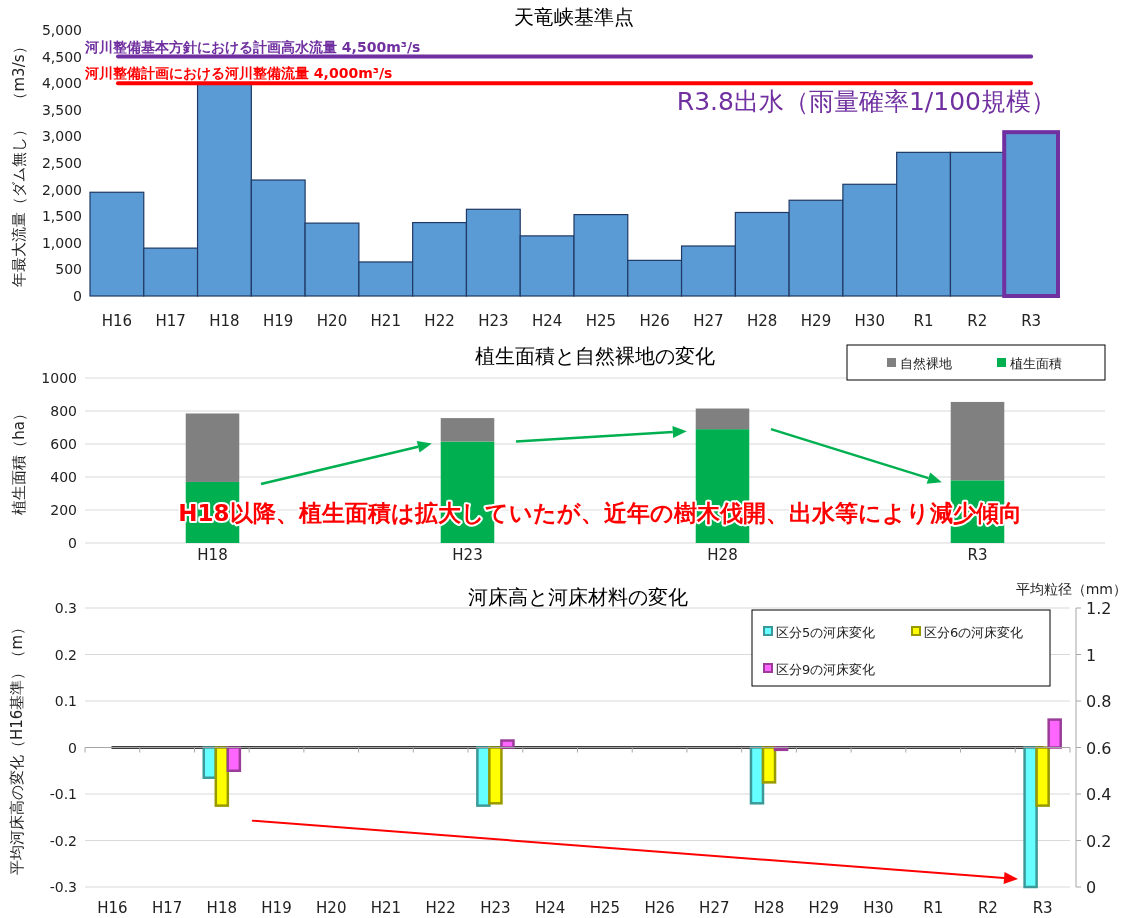 This screenshot has height=918, width=1130. Describe the element at coordinates (574, 17) in the screenshot. I see `chart-title: 天竜峡基準点` at that location.